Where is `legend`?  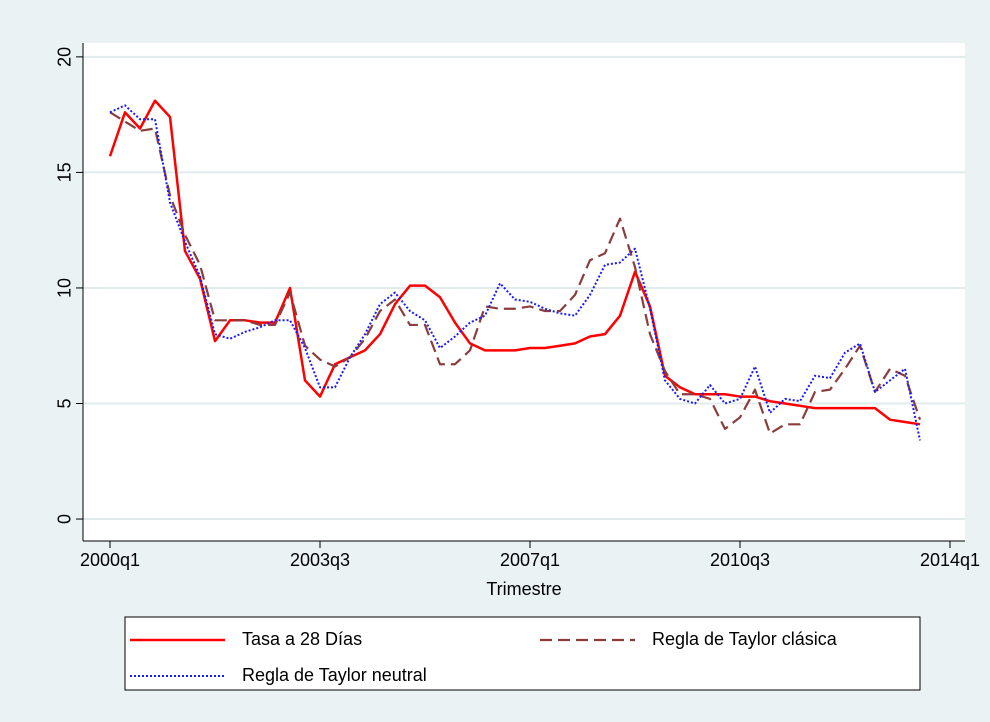 legend is located at coordinates (522, 653).